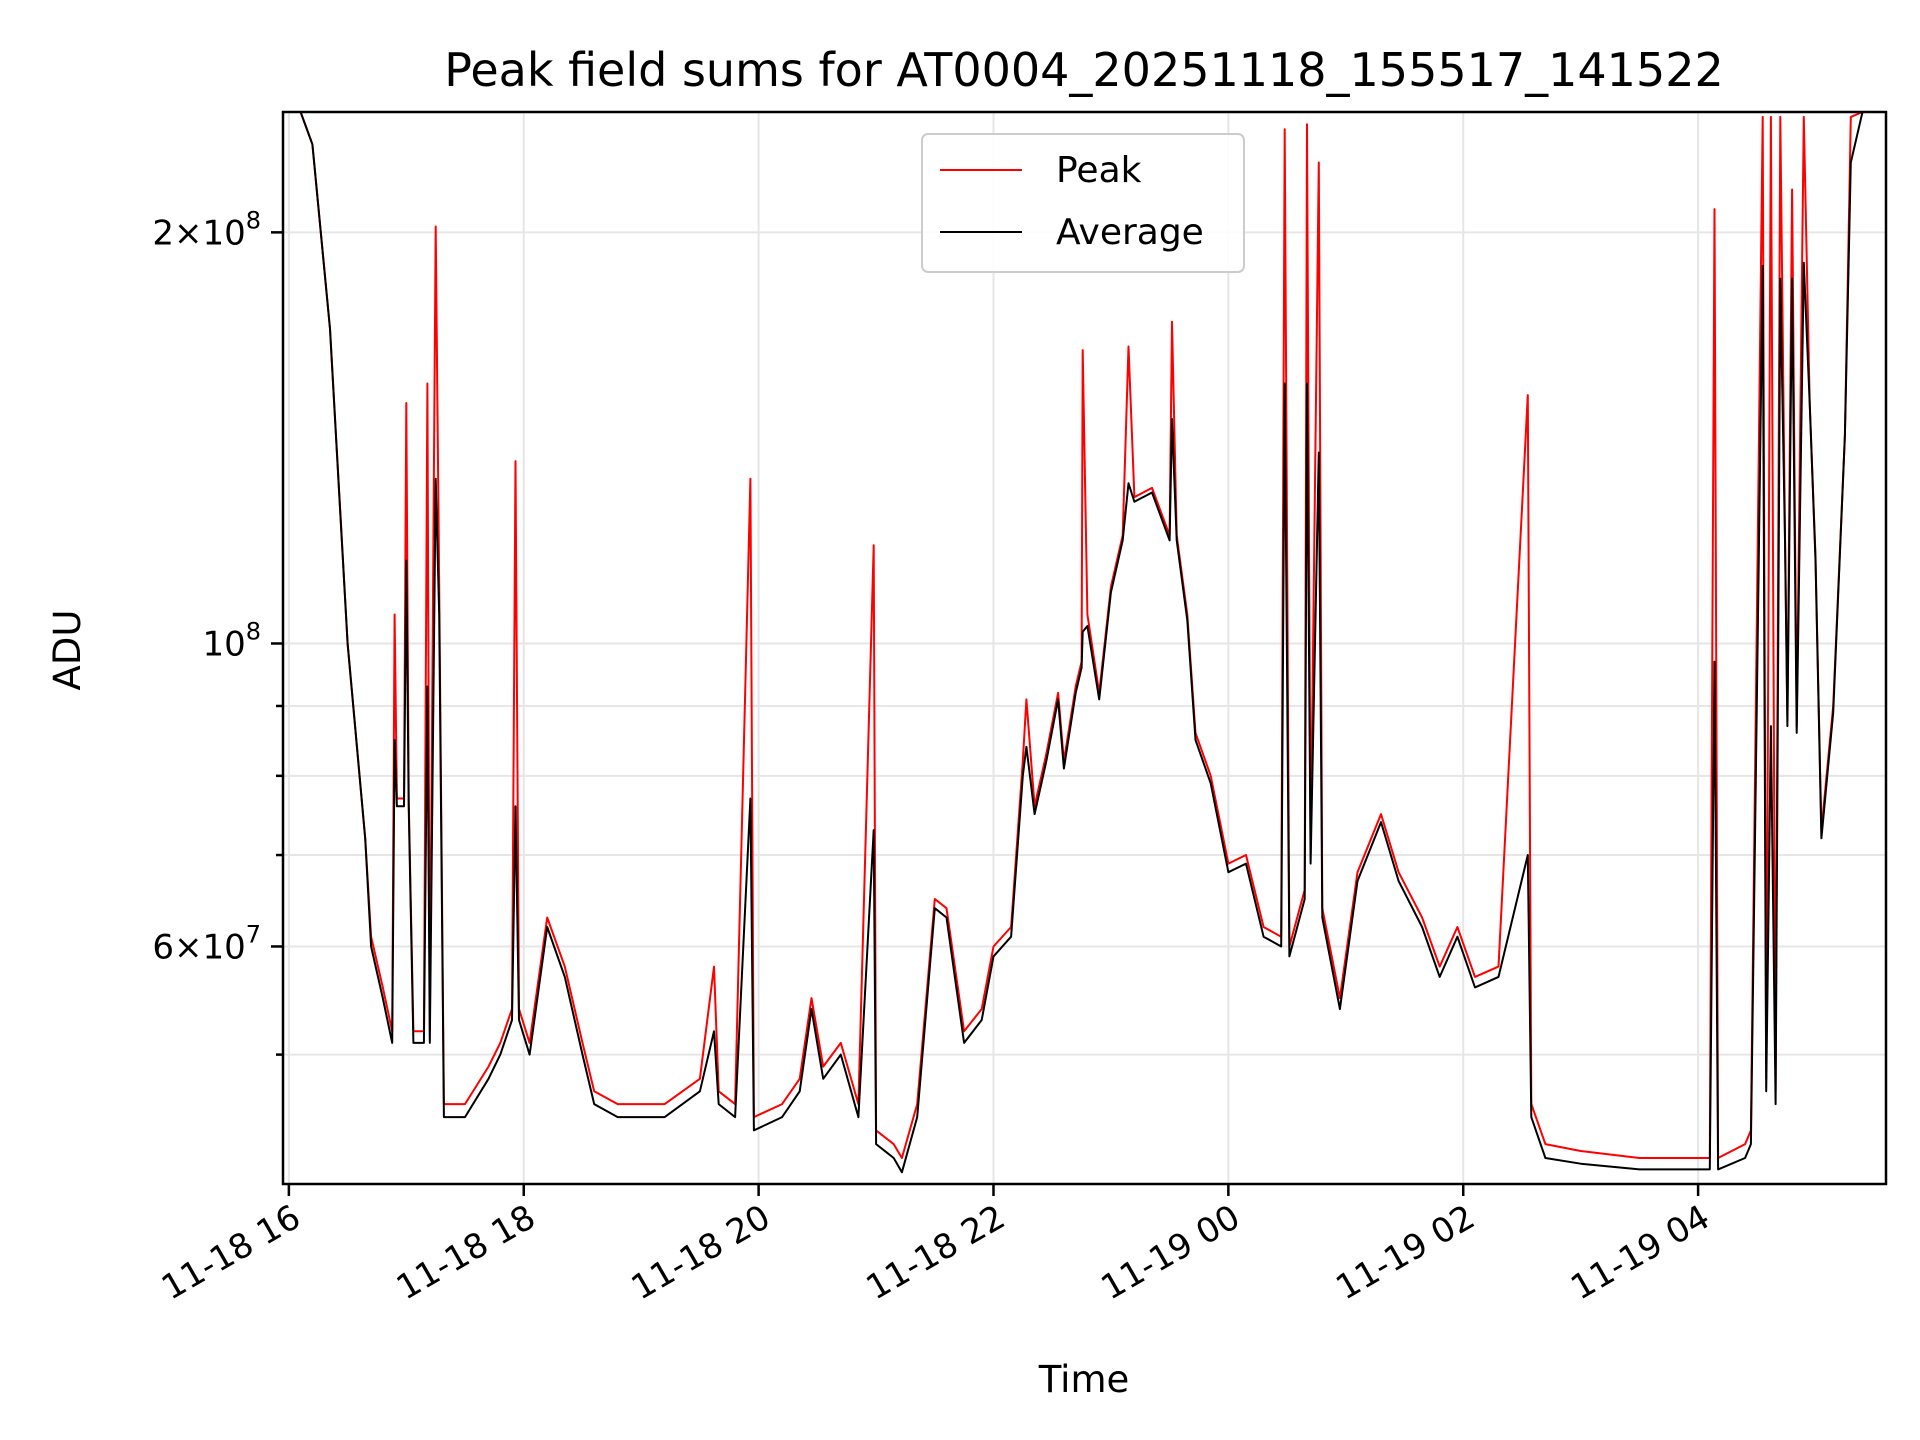 The width and height of the screenshot is (1920, 1440). What do you see at coordinates (206, 943) in the screenshot?
I see `y-tick-label: 6×107` at bounding box center [206, 943].